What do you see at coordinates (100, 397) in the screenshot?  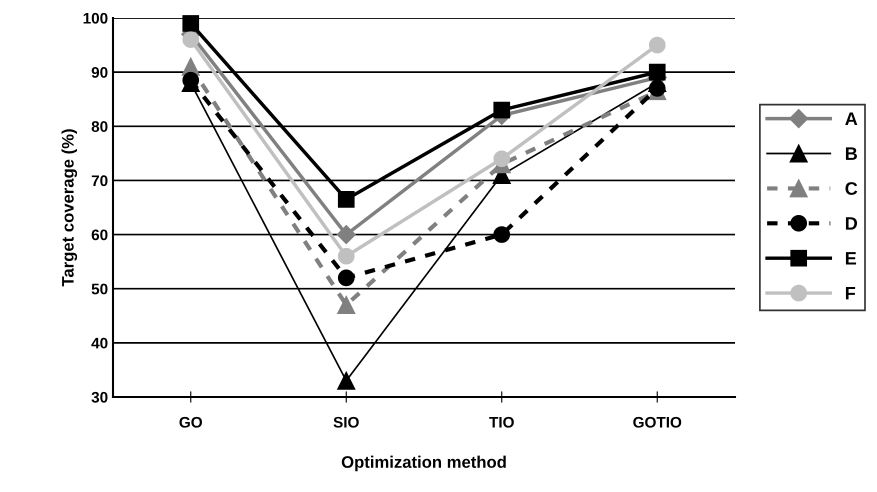 I see `y-tick-label: 30` at bounding box center [100, 397].